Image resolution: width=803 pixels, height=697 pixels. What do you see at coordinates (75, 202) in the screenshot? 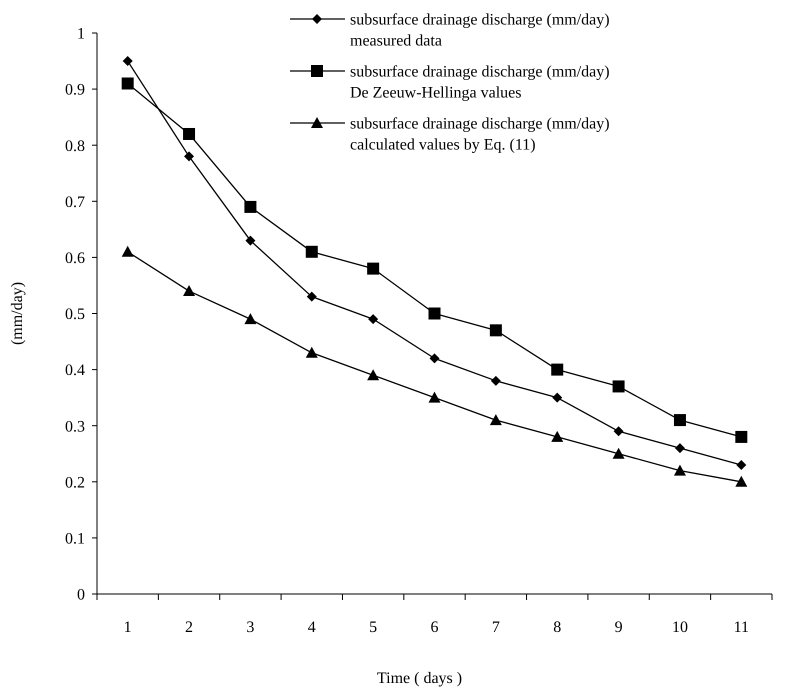
I see `y-tick-label: 0.7` at bounding box center [75, 202].